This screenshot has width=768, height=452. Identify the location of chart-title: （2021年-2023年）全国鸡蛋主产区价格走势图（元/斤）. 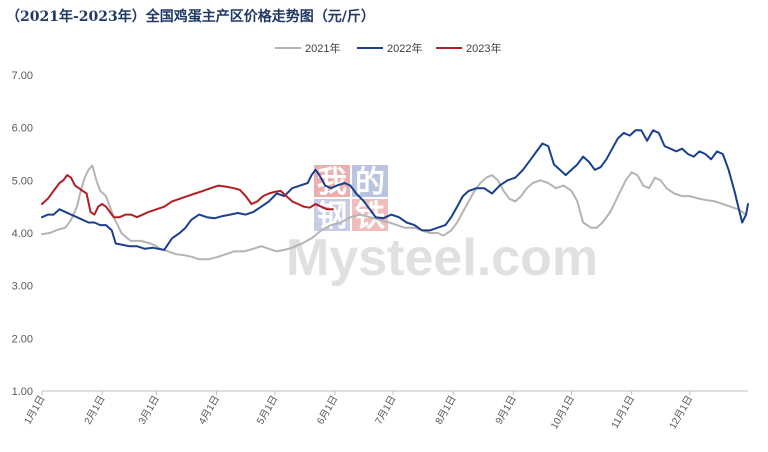
(190, 17).